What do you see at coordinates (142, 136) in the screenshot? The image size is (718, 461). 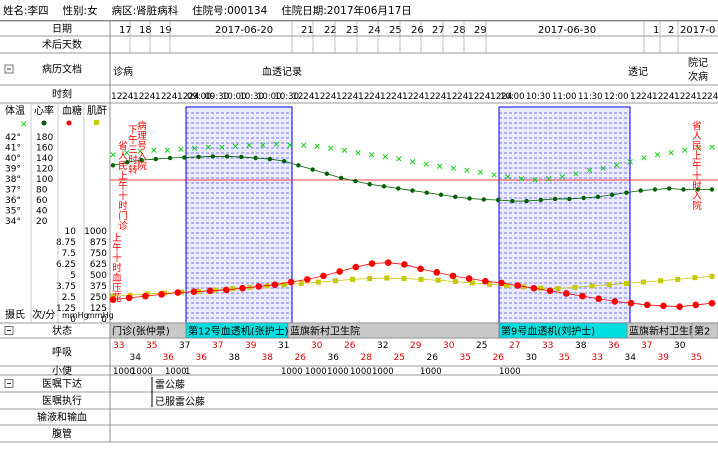 I see `annotation-left-3: 理` at bounding box center [142, 136].